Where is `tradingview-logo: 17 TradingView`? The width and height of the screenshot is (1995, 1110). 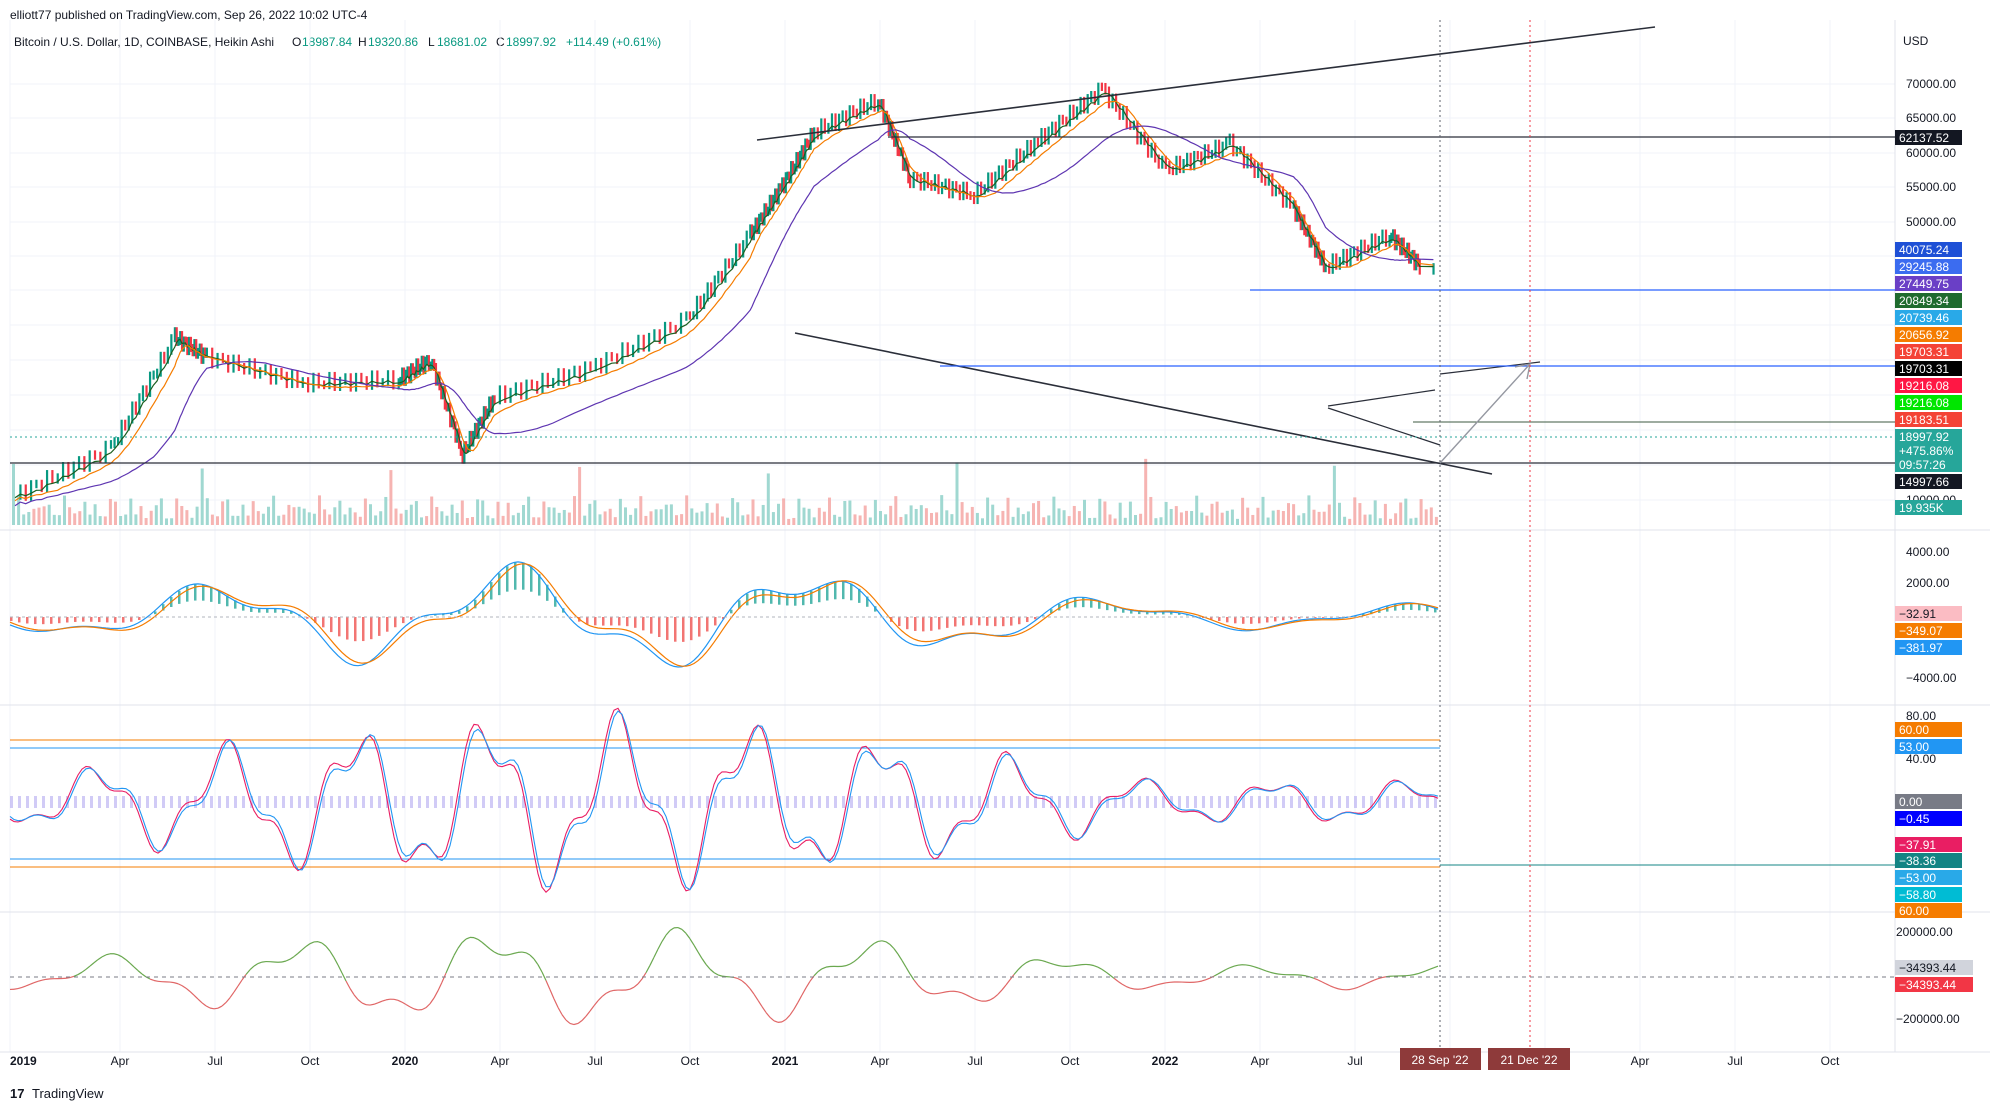 tradingview-logo: 17 TradingView is located at coordinates (57, 1093).